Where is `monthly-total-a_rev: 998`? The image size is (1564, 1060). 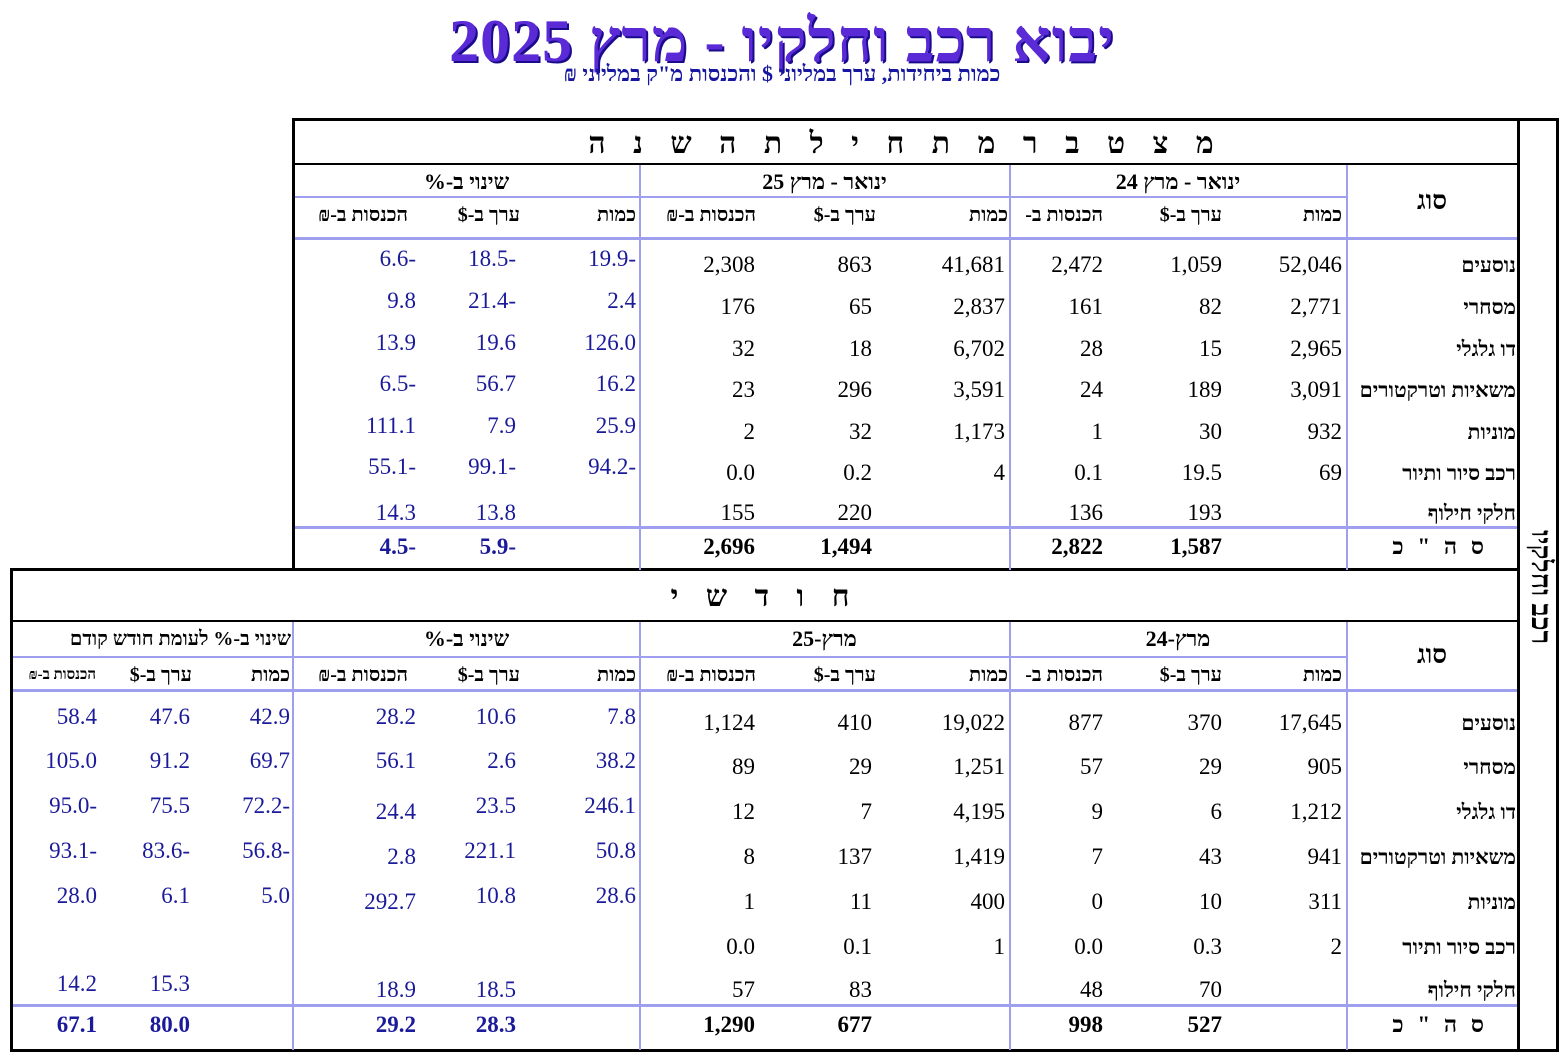
monthly-total-a_rev: 998 is located at coordinates (1086, 1024).